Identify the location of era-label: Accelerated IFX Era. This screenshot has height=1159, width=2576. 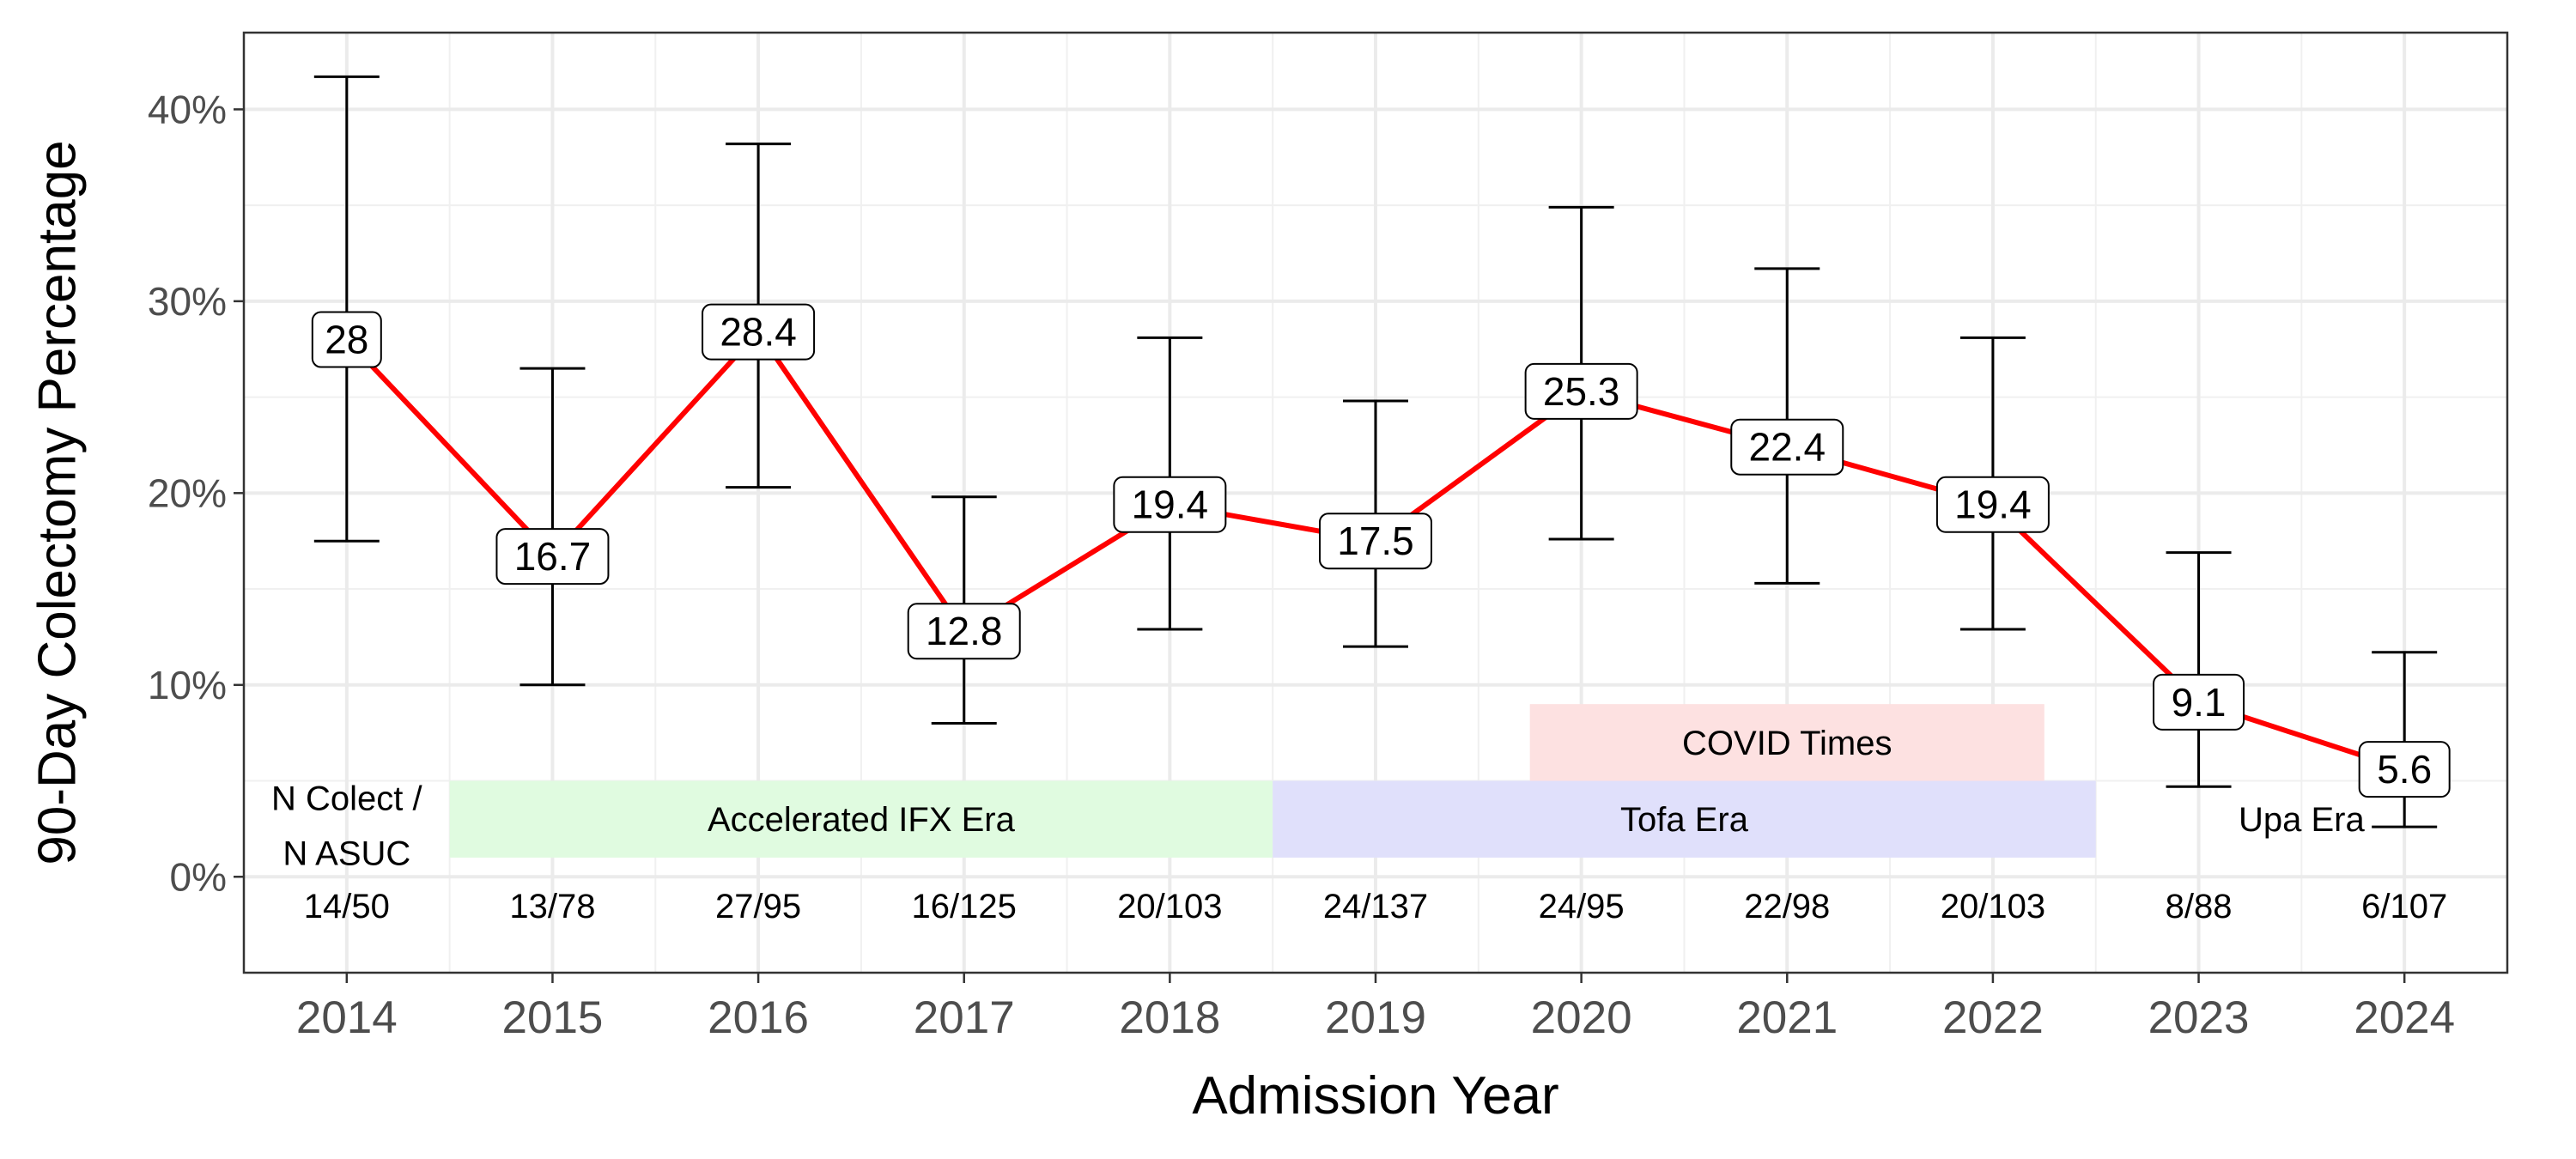
(862, 820).